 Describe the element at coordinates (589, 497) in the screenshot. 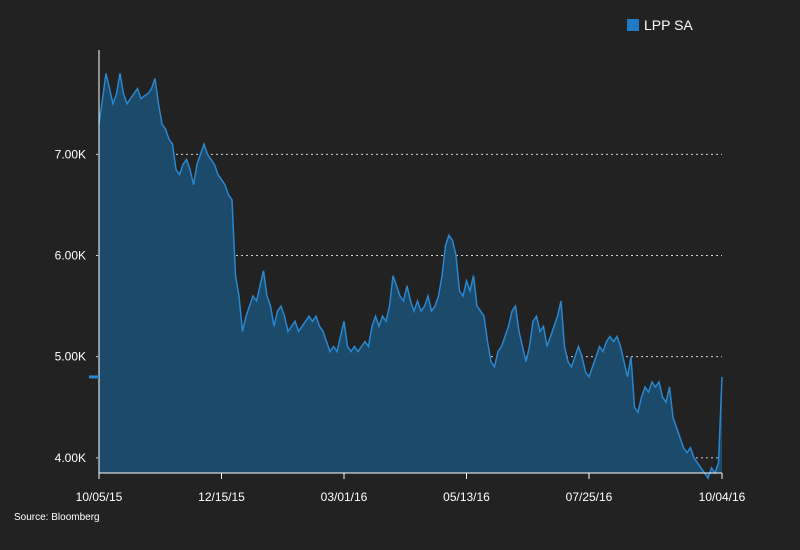

I see `x-tick-label: 07/25/16` at that location.